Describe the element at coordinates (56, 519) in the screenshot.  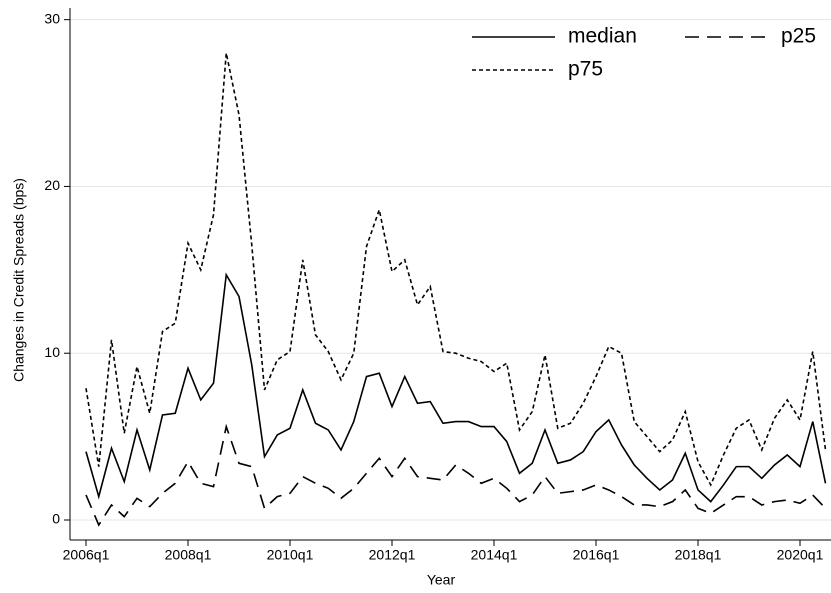
I see `y-tick-label: 0` at that location.